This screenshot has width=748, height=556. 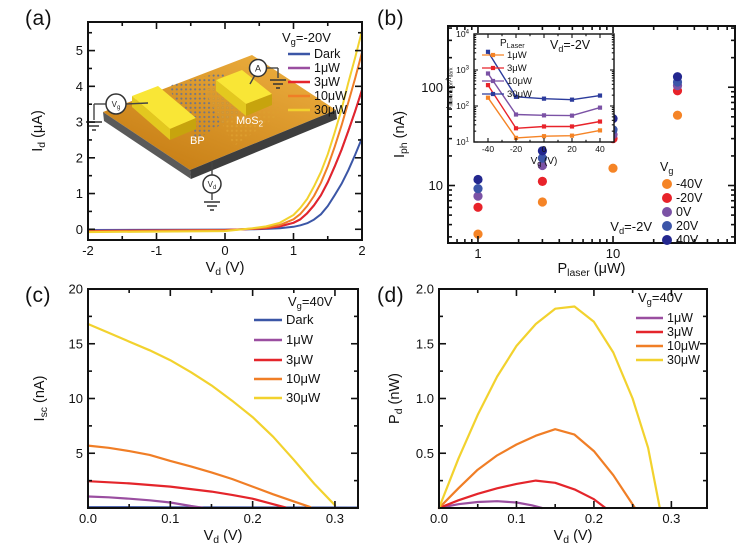 I want to click on x-tick-label: 0, so click(x=224, y=250).